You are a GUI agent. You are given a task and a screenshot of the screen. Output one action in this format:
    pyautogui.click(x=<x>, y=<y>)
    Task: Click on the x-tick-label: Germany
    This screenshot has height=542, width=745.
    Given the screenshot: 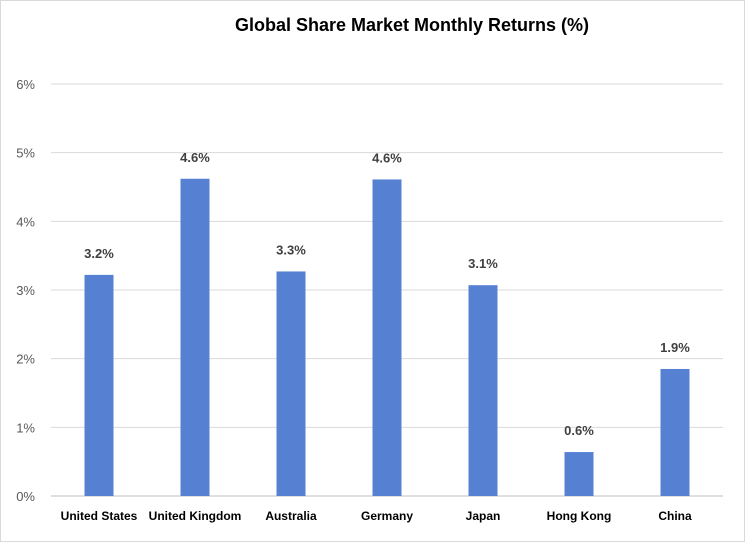 What is the action you would take?
    pyautogui.click(x=387, y=516)
    